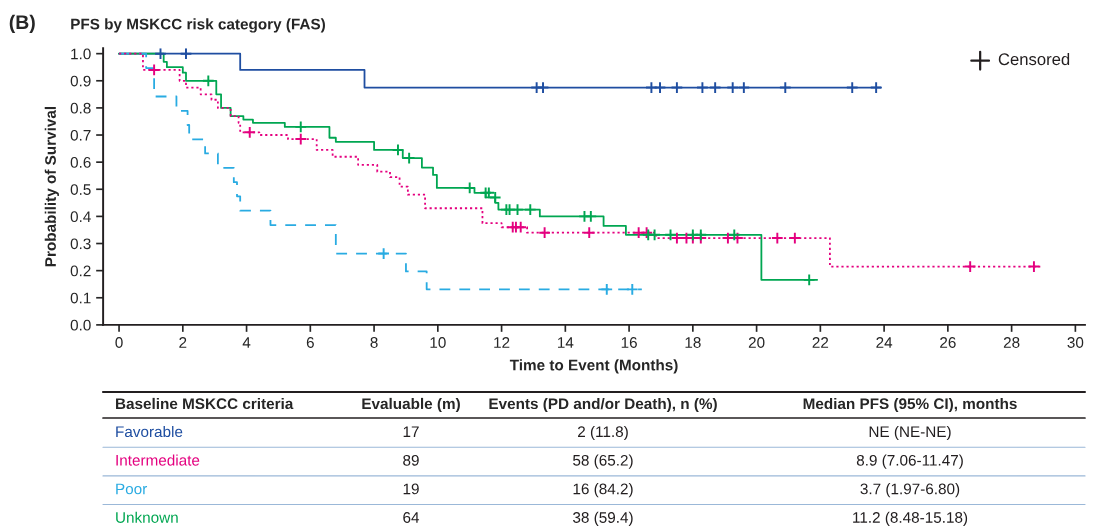  What do you see at coordinates (603, 490) in the screenshot?
I see `text: 16 (84.2)` at bounding box center [603, 490].